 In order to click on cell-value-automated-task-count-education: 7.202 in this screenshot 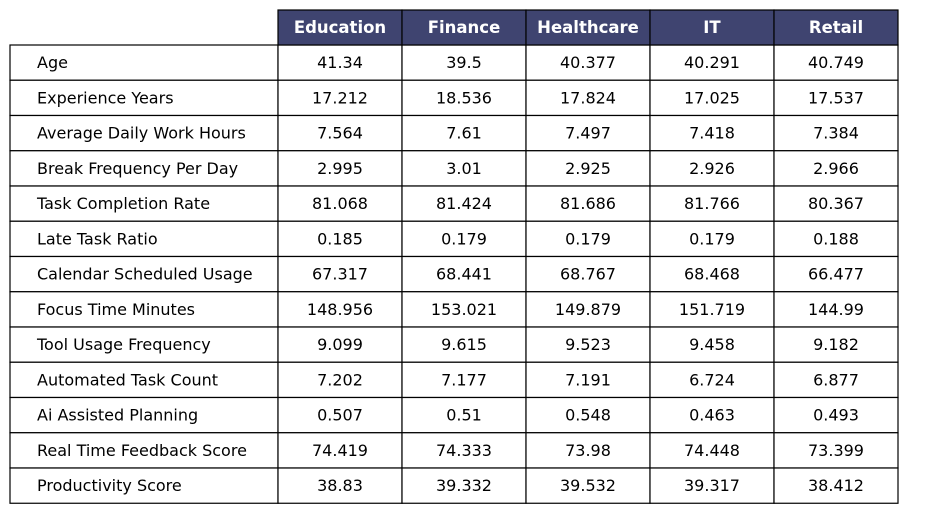, I will do `click(340, 379)`.